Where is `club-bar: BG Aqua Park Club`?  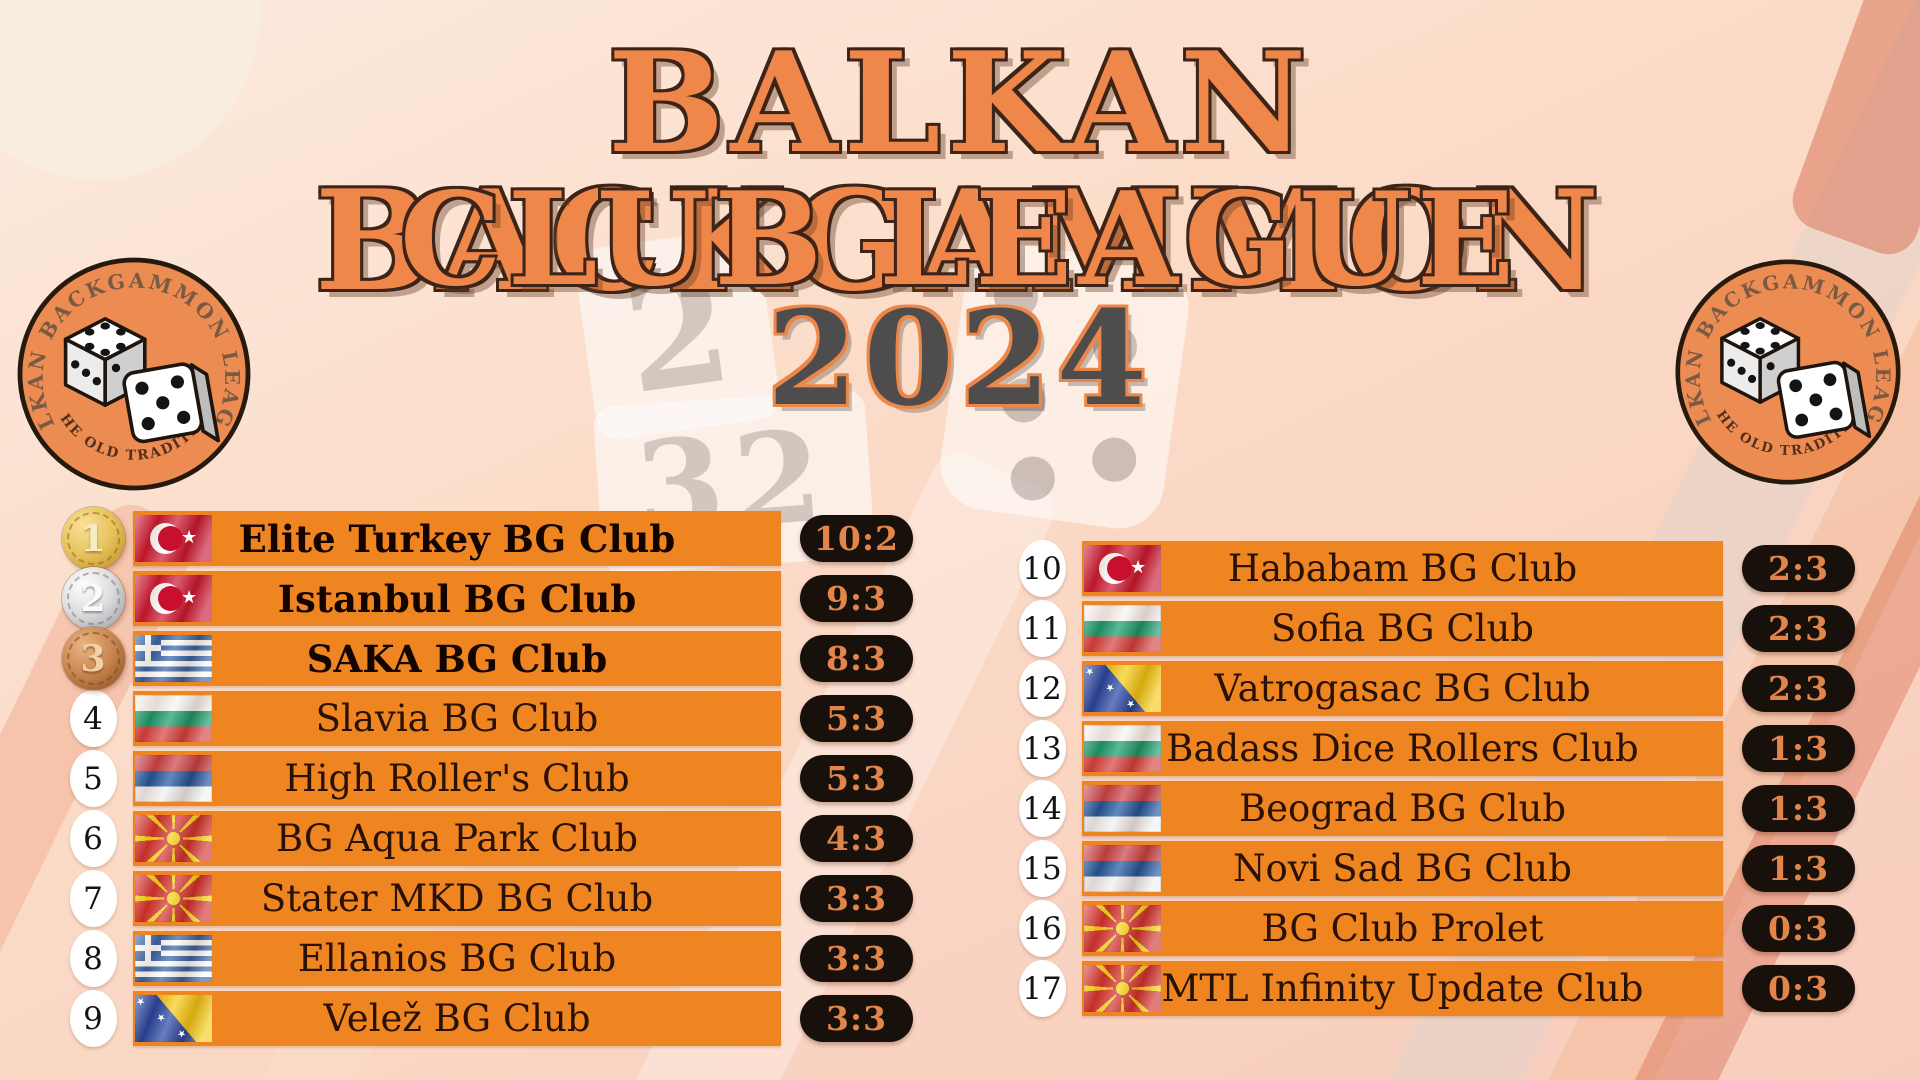 club-bar: BG Aqua Park Club is located at coordinates (457, 838).